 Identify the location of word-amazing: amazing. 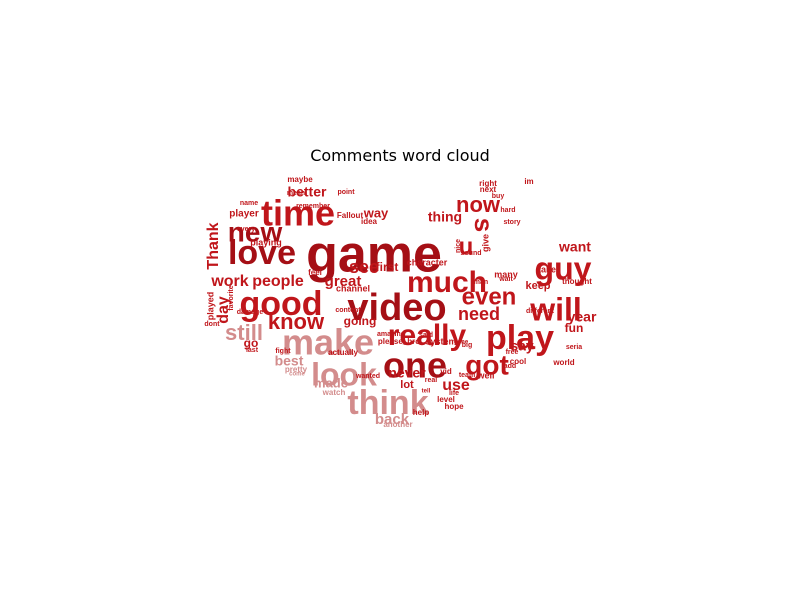
(391, 334).